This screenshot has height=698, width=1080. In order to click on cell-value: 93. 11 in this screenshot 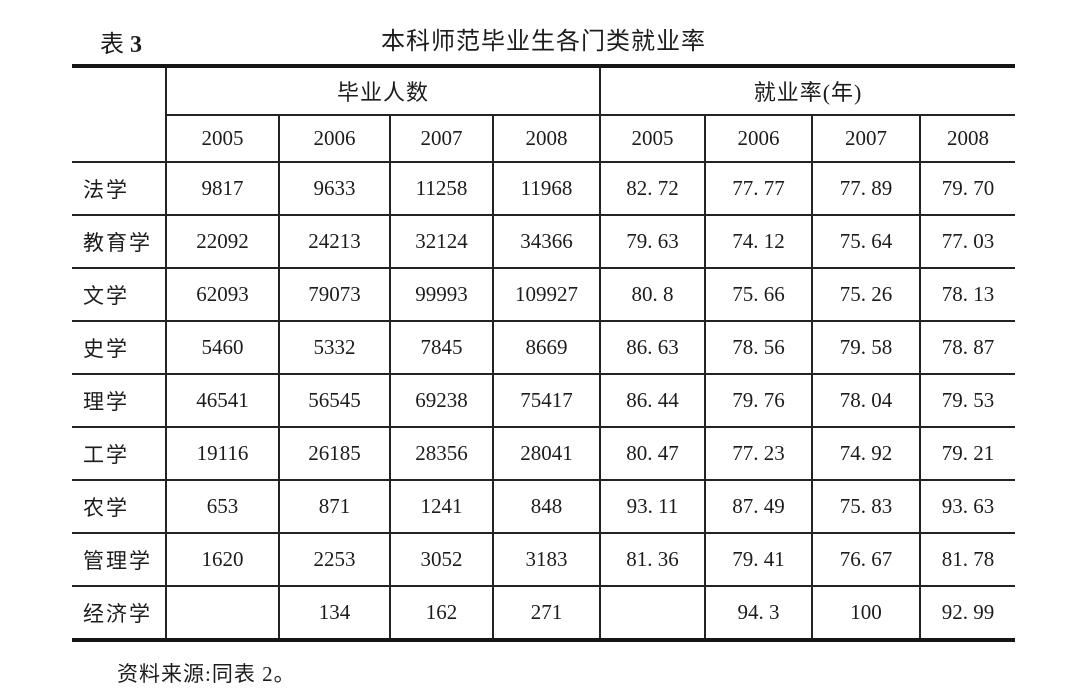, I will do `click(653, 506)`.